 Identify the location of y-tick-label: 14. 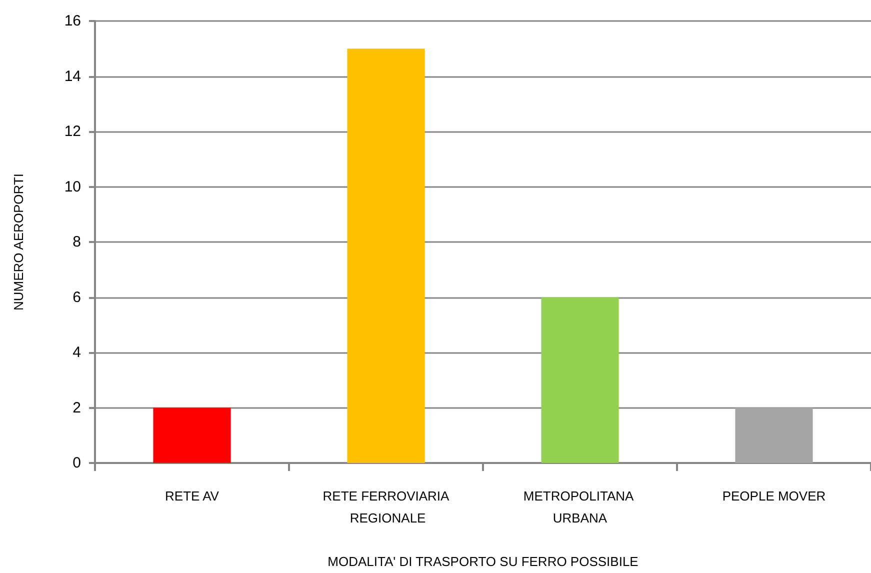
(72, 76).